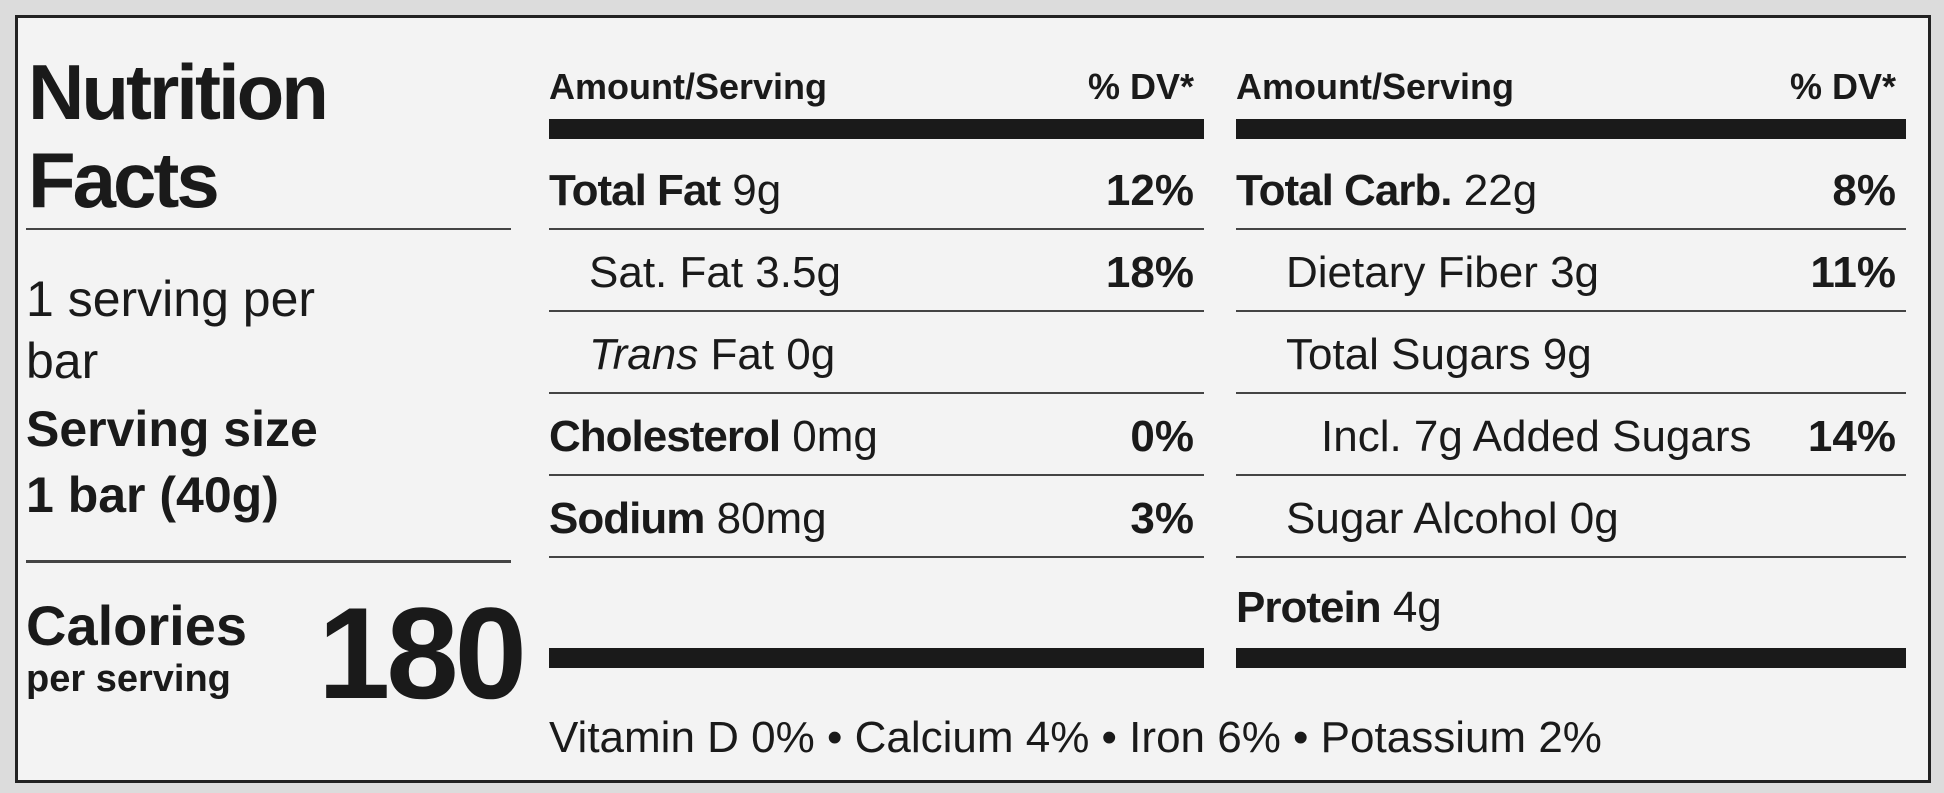  Describe the element at coordinates (172, 429) in the screenshot. I see `serving-size-label: Serving size` at that location.